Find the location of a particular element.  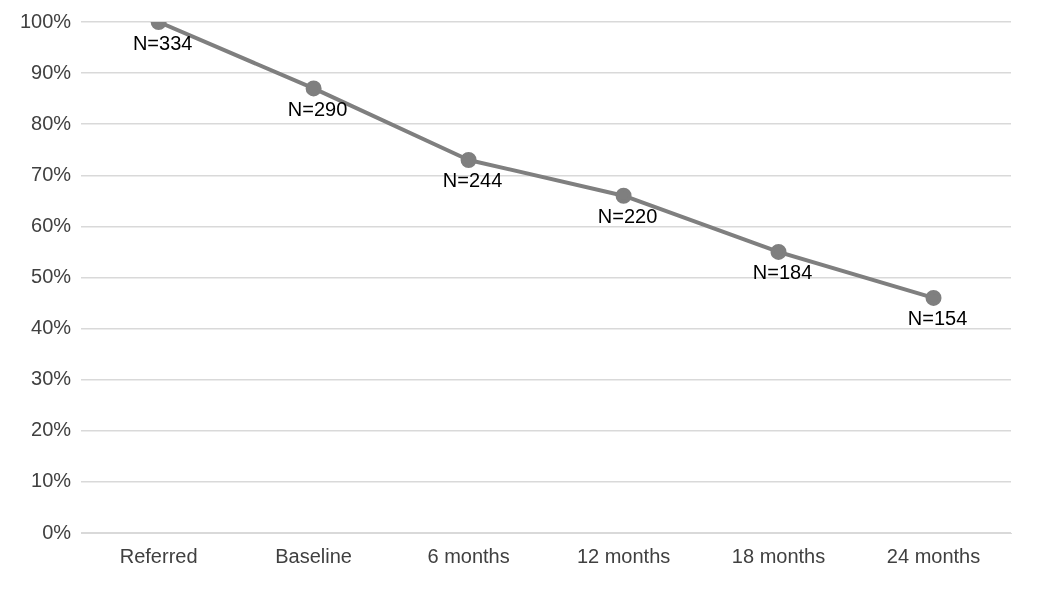

annotation: N=154 is located at coordinates (937, 318).